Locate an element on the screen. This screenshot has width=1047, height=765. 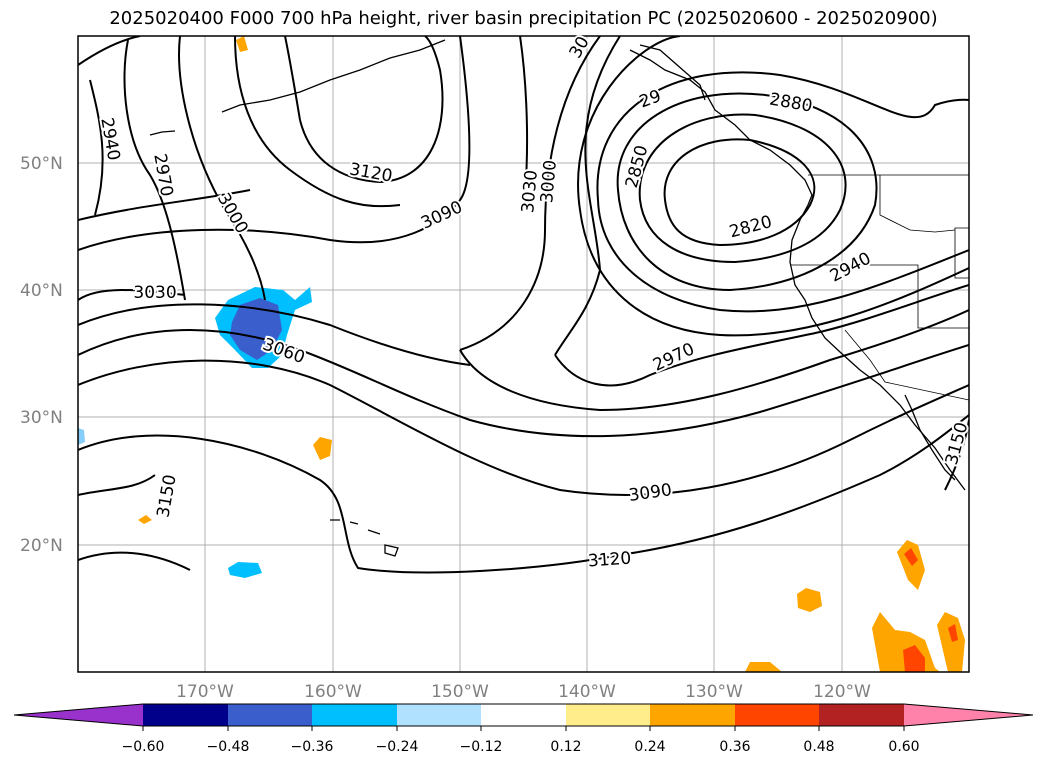
positive-anomaly-f-core is located at coordinates (914, 658).